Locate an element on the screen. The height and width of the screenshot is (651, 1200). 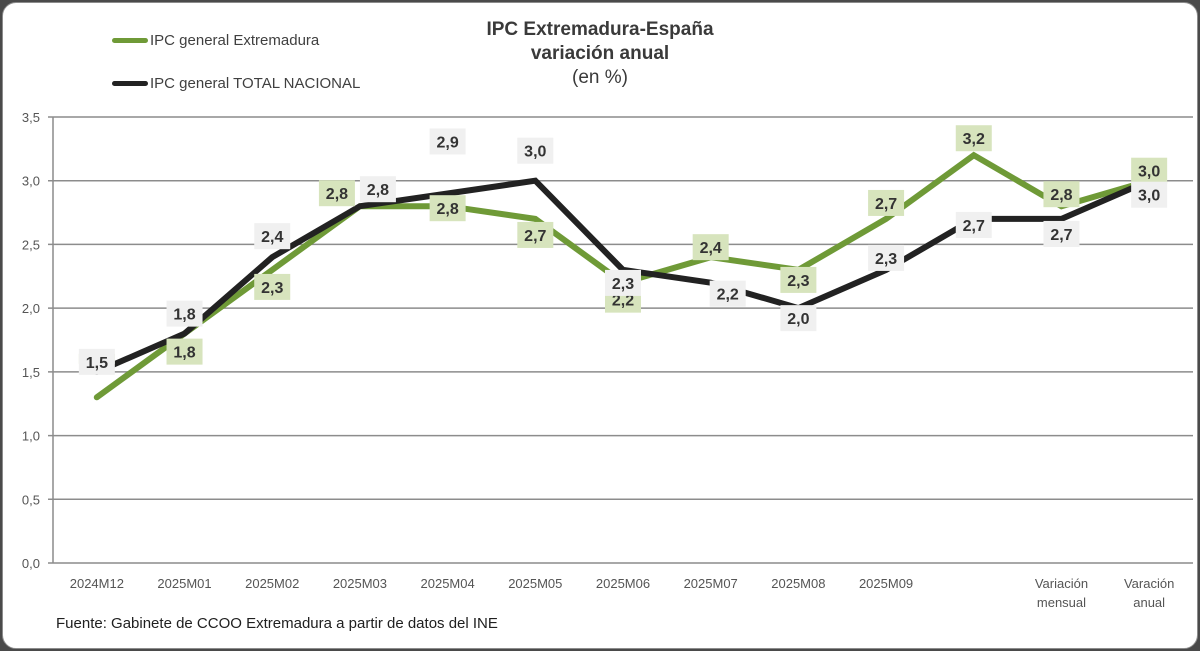
y-tick-label: 0,0 is located at coordinates (31, 563).